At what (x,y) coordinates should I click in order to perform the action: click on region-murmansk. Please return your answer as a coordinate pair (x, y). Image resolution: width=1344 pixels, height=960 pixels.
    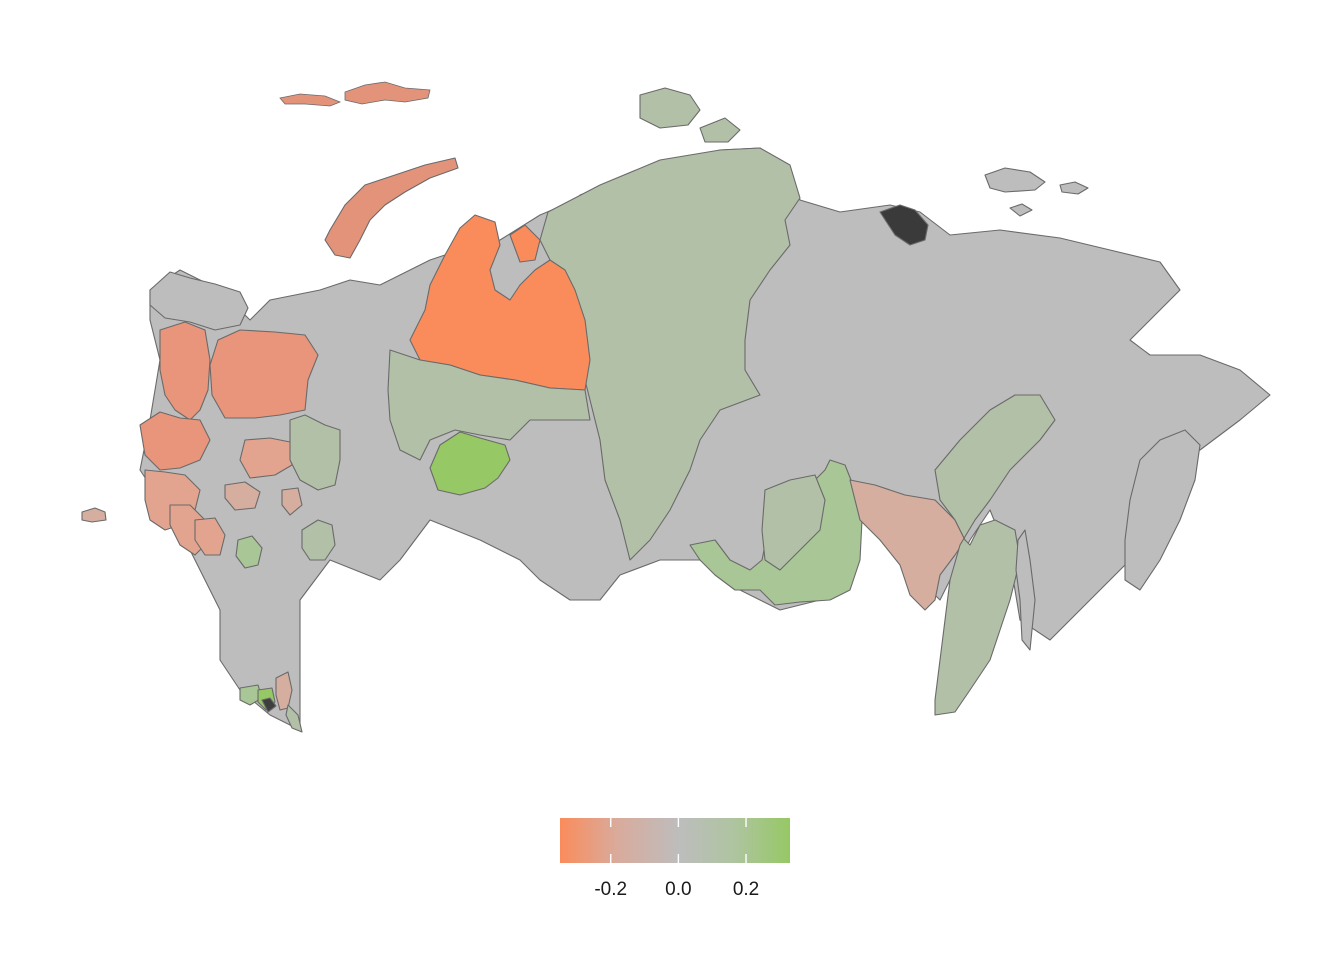
    Looking at the image, I should click on (199, 301).